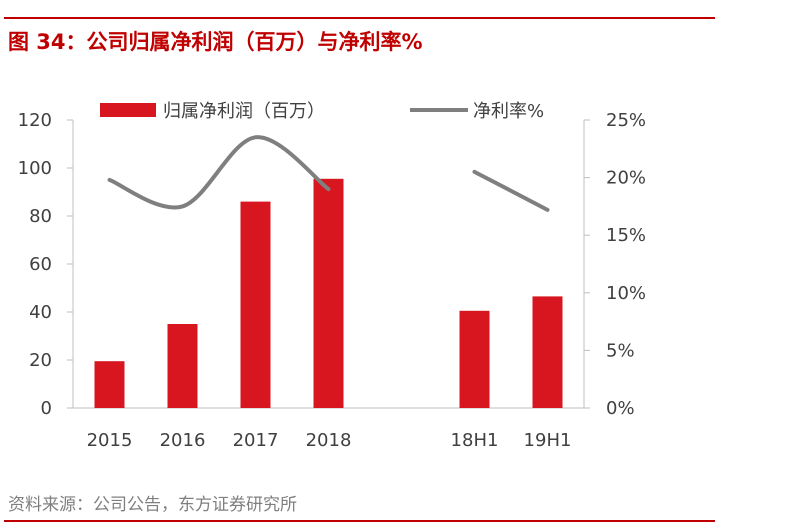  I want to click on legend: 归属净利润（百万） 净利率%, so click(322, 111).